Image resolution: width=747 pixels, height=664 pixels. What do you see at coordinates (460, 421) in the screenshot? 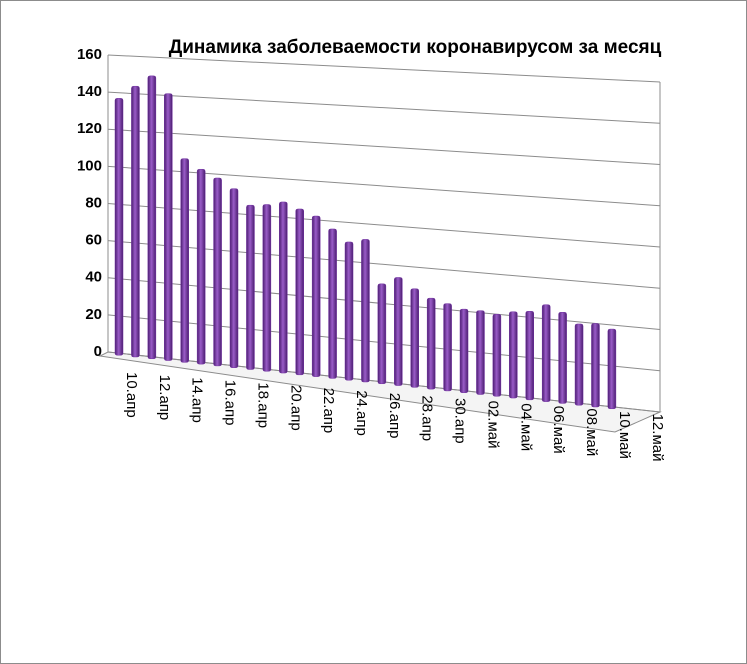
I see `x-tick-label: 30.апр` at bounding box center [460, 421].